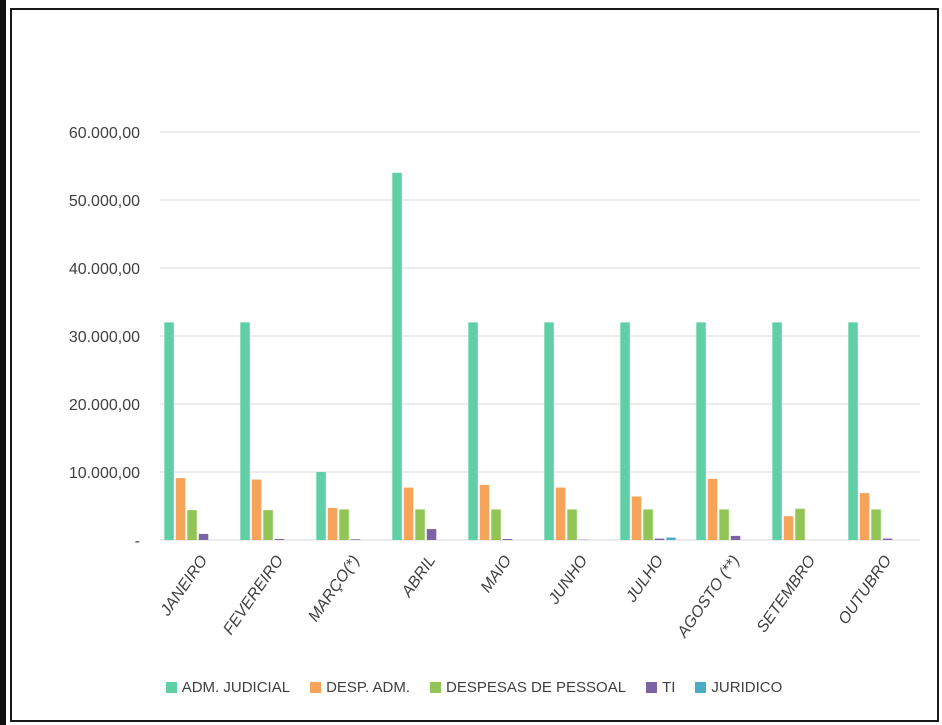 The width and height of the screenshot is (942, 725). I want to click on x-category-label: JUNHO, so click(568, 581).